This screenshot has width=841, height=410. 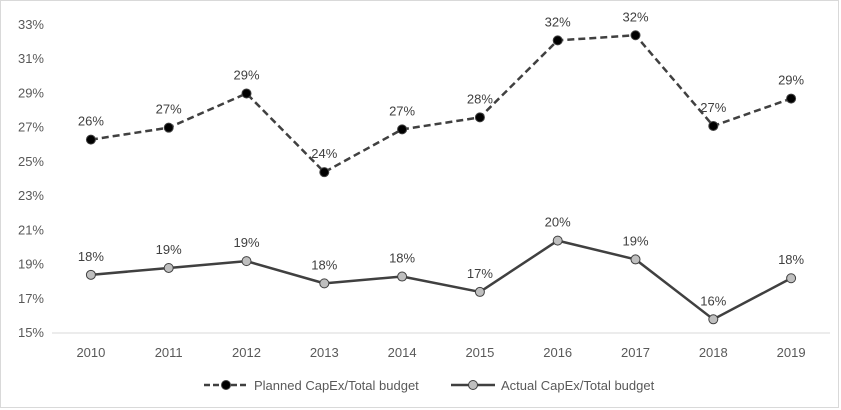 I want to click on y-tick-label: 31%, so click(x=31, y=58).